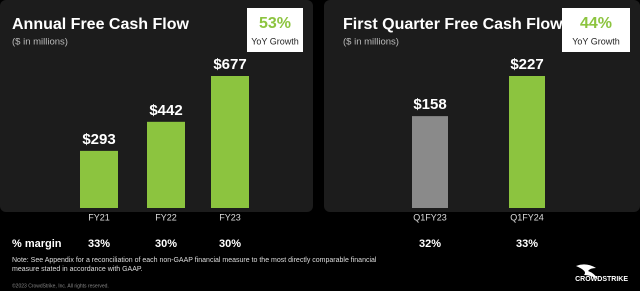 The image size is (640, 291). What do you see at coordinates (275, 23) in the screenshot?
I see `growth-value: 53%` at bounding box center [275, 23].